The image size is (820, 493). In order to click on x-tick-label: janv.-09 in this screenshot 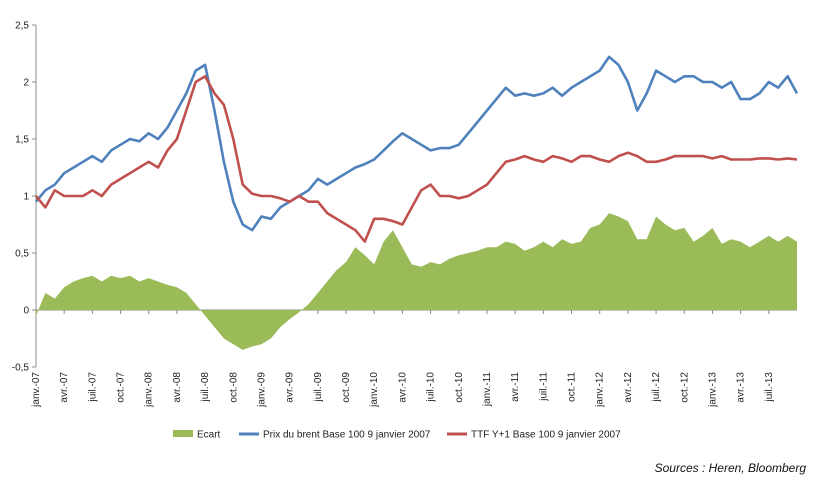, I will do `click(261, 390)`.